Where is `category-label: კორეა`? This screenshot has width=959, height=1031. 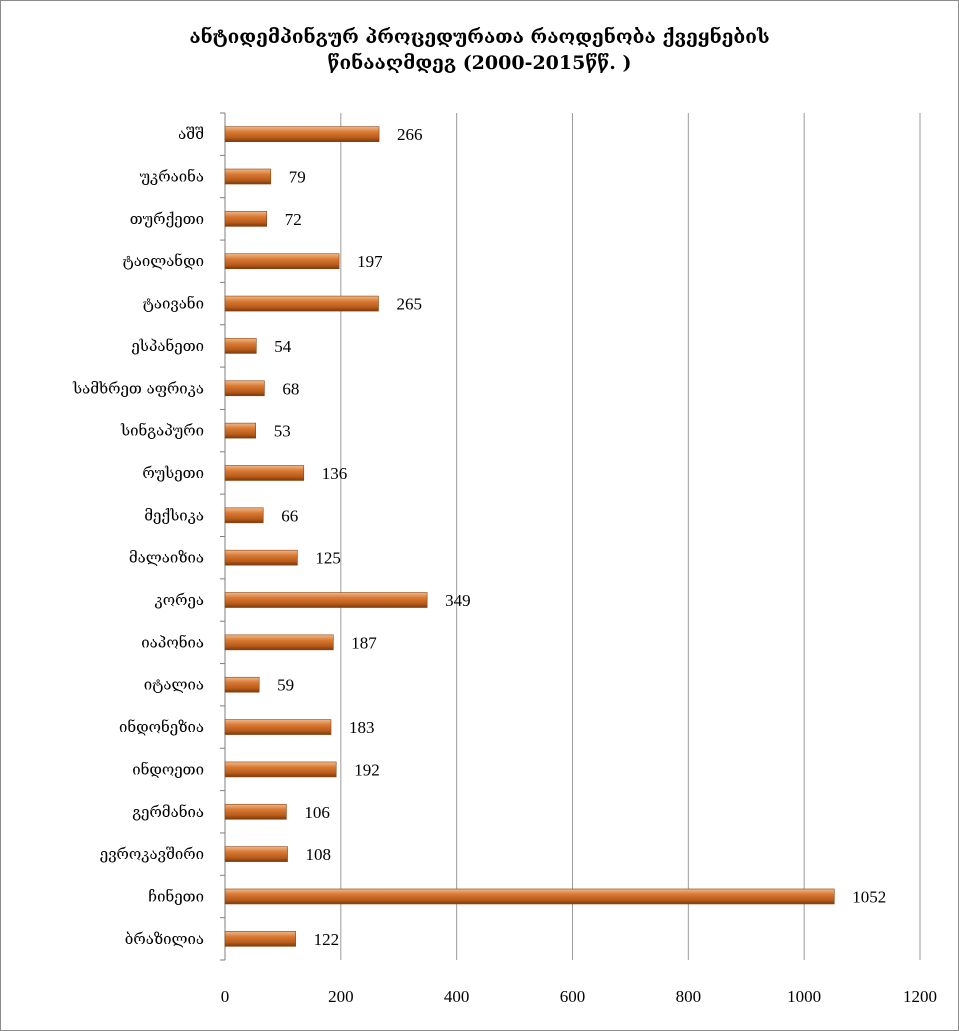 category-label: კორეა is located at coordinates (179, 600).